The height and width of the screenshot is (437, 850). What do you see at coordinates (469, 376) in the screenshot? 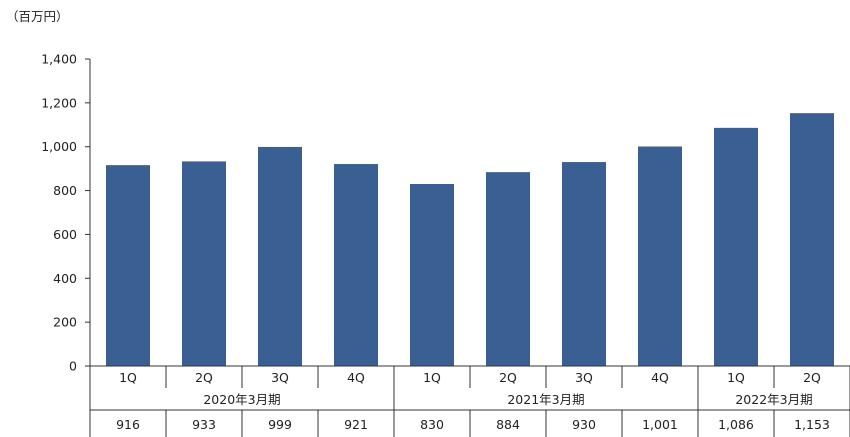
I see `x-axis: 1Q 2Q 3Q 4Q 1Q 2Q 3Q 4Q 1Q 2Q` at bounding box center [469, 376].